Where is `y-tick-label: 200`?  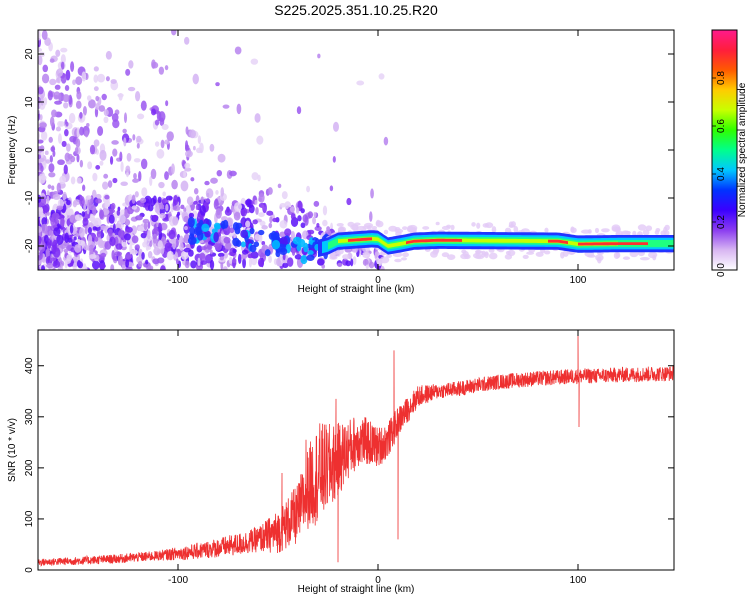 y-tick-label: 200 is located at coordinates (29, 467).